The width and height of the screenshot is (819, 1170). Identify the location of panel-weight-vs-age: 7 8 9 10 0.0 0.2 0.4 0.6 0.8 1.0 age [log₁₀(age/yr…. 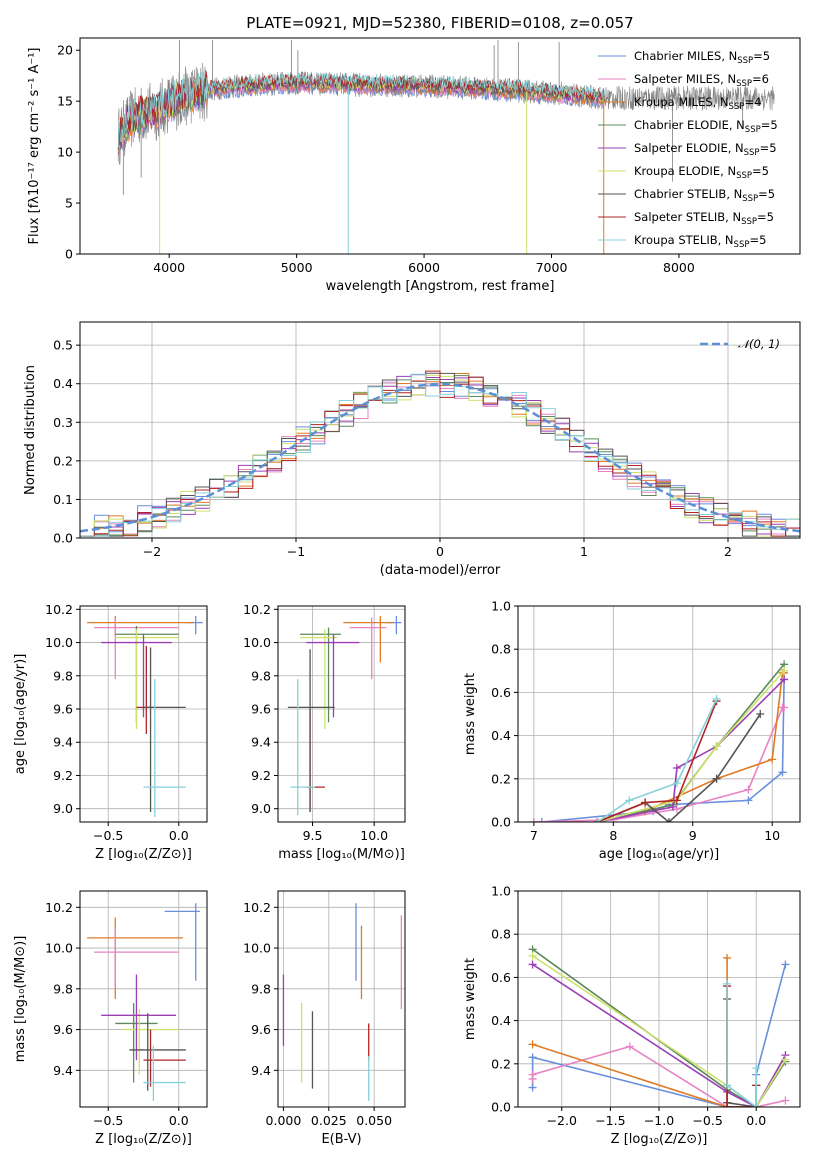
(632, 730).